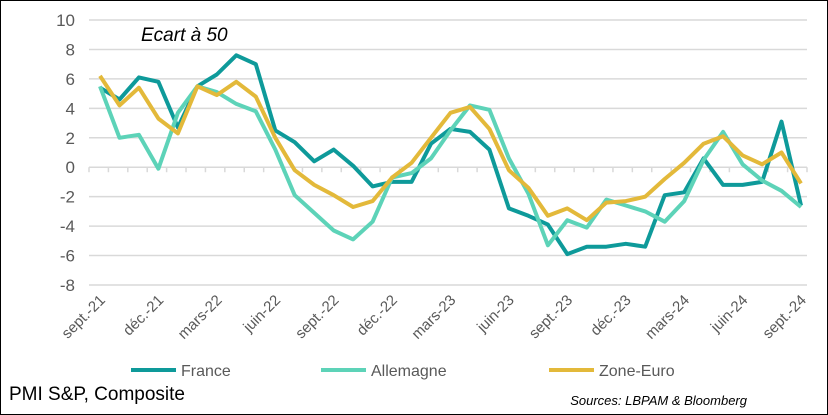 The image size is (828, 415). I want to click on x-tick-label: mars-24, so click(667, 317).